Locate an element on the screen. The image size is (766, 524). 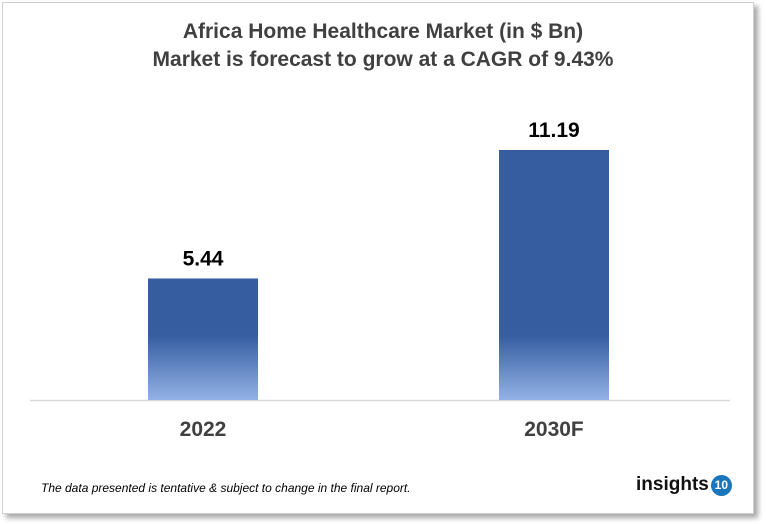
bar-2022 is located at coordinates (203, 339).